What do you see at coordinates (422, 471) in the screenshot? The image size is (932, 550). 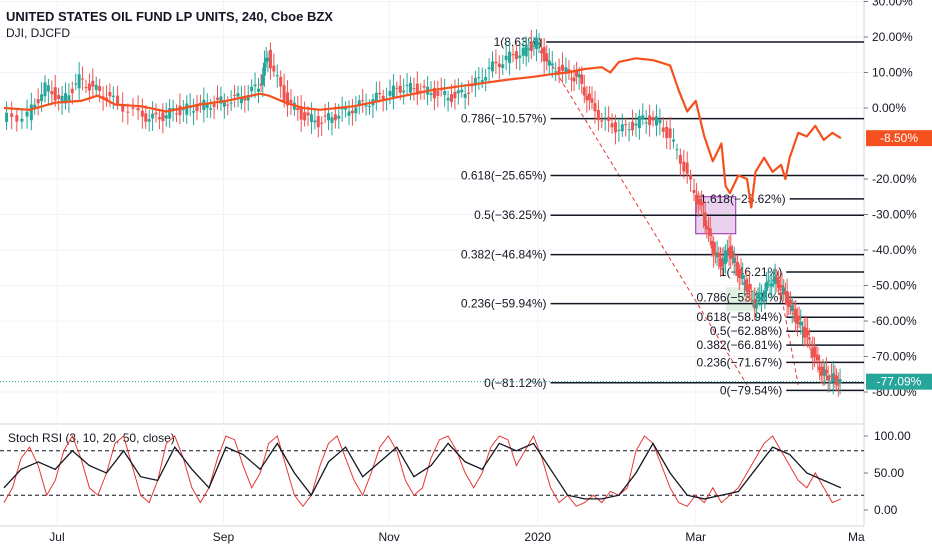 I see `stoch-series-d` at bounding box center [422, 471].